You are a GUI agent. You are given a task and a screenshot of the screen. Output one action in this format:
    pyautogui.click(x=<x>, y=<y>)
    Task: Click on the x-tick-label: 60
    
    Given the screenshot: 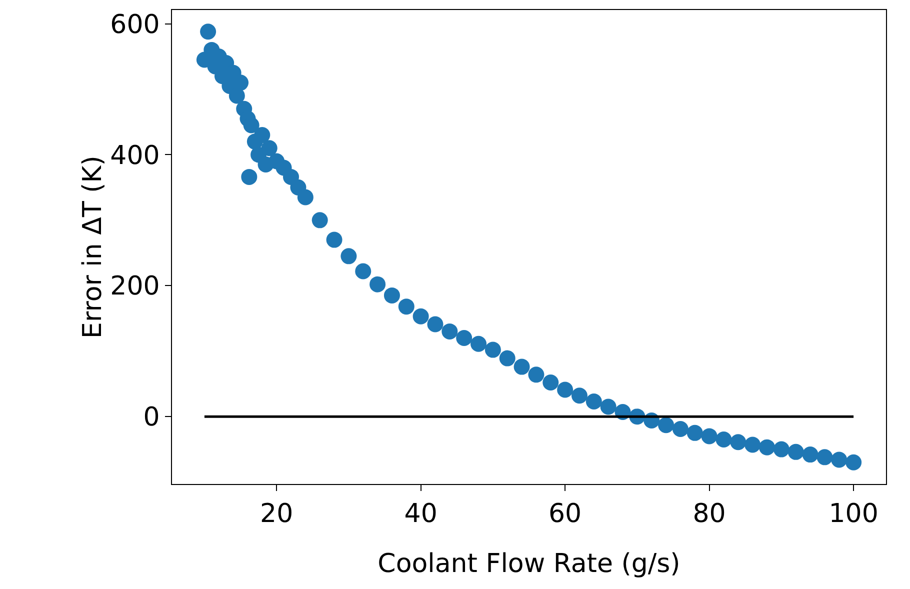 What is the action you would take?
    pyautogui.click(x=565, y=514)
    